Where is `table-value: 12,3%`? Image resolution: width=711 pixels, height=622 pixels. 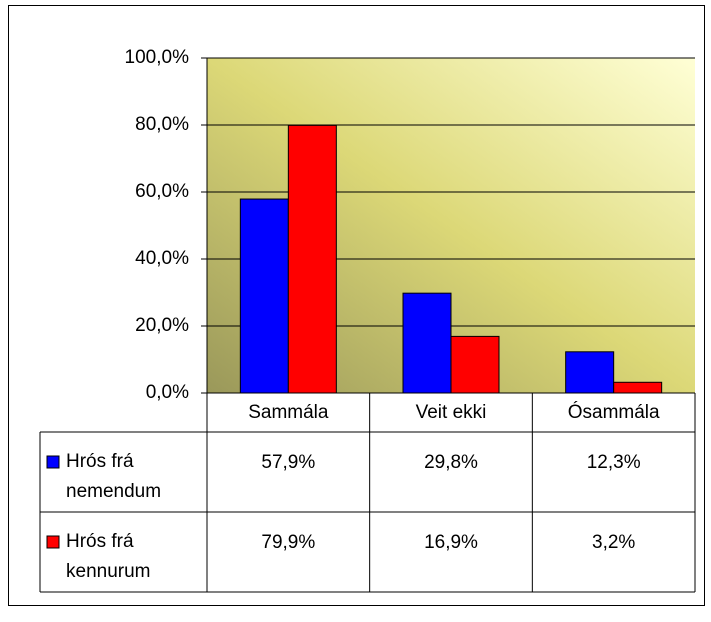 table-value: 12,3% is located at coordinates (614, 462).